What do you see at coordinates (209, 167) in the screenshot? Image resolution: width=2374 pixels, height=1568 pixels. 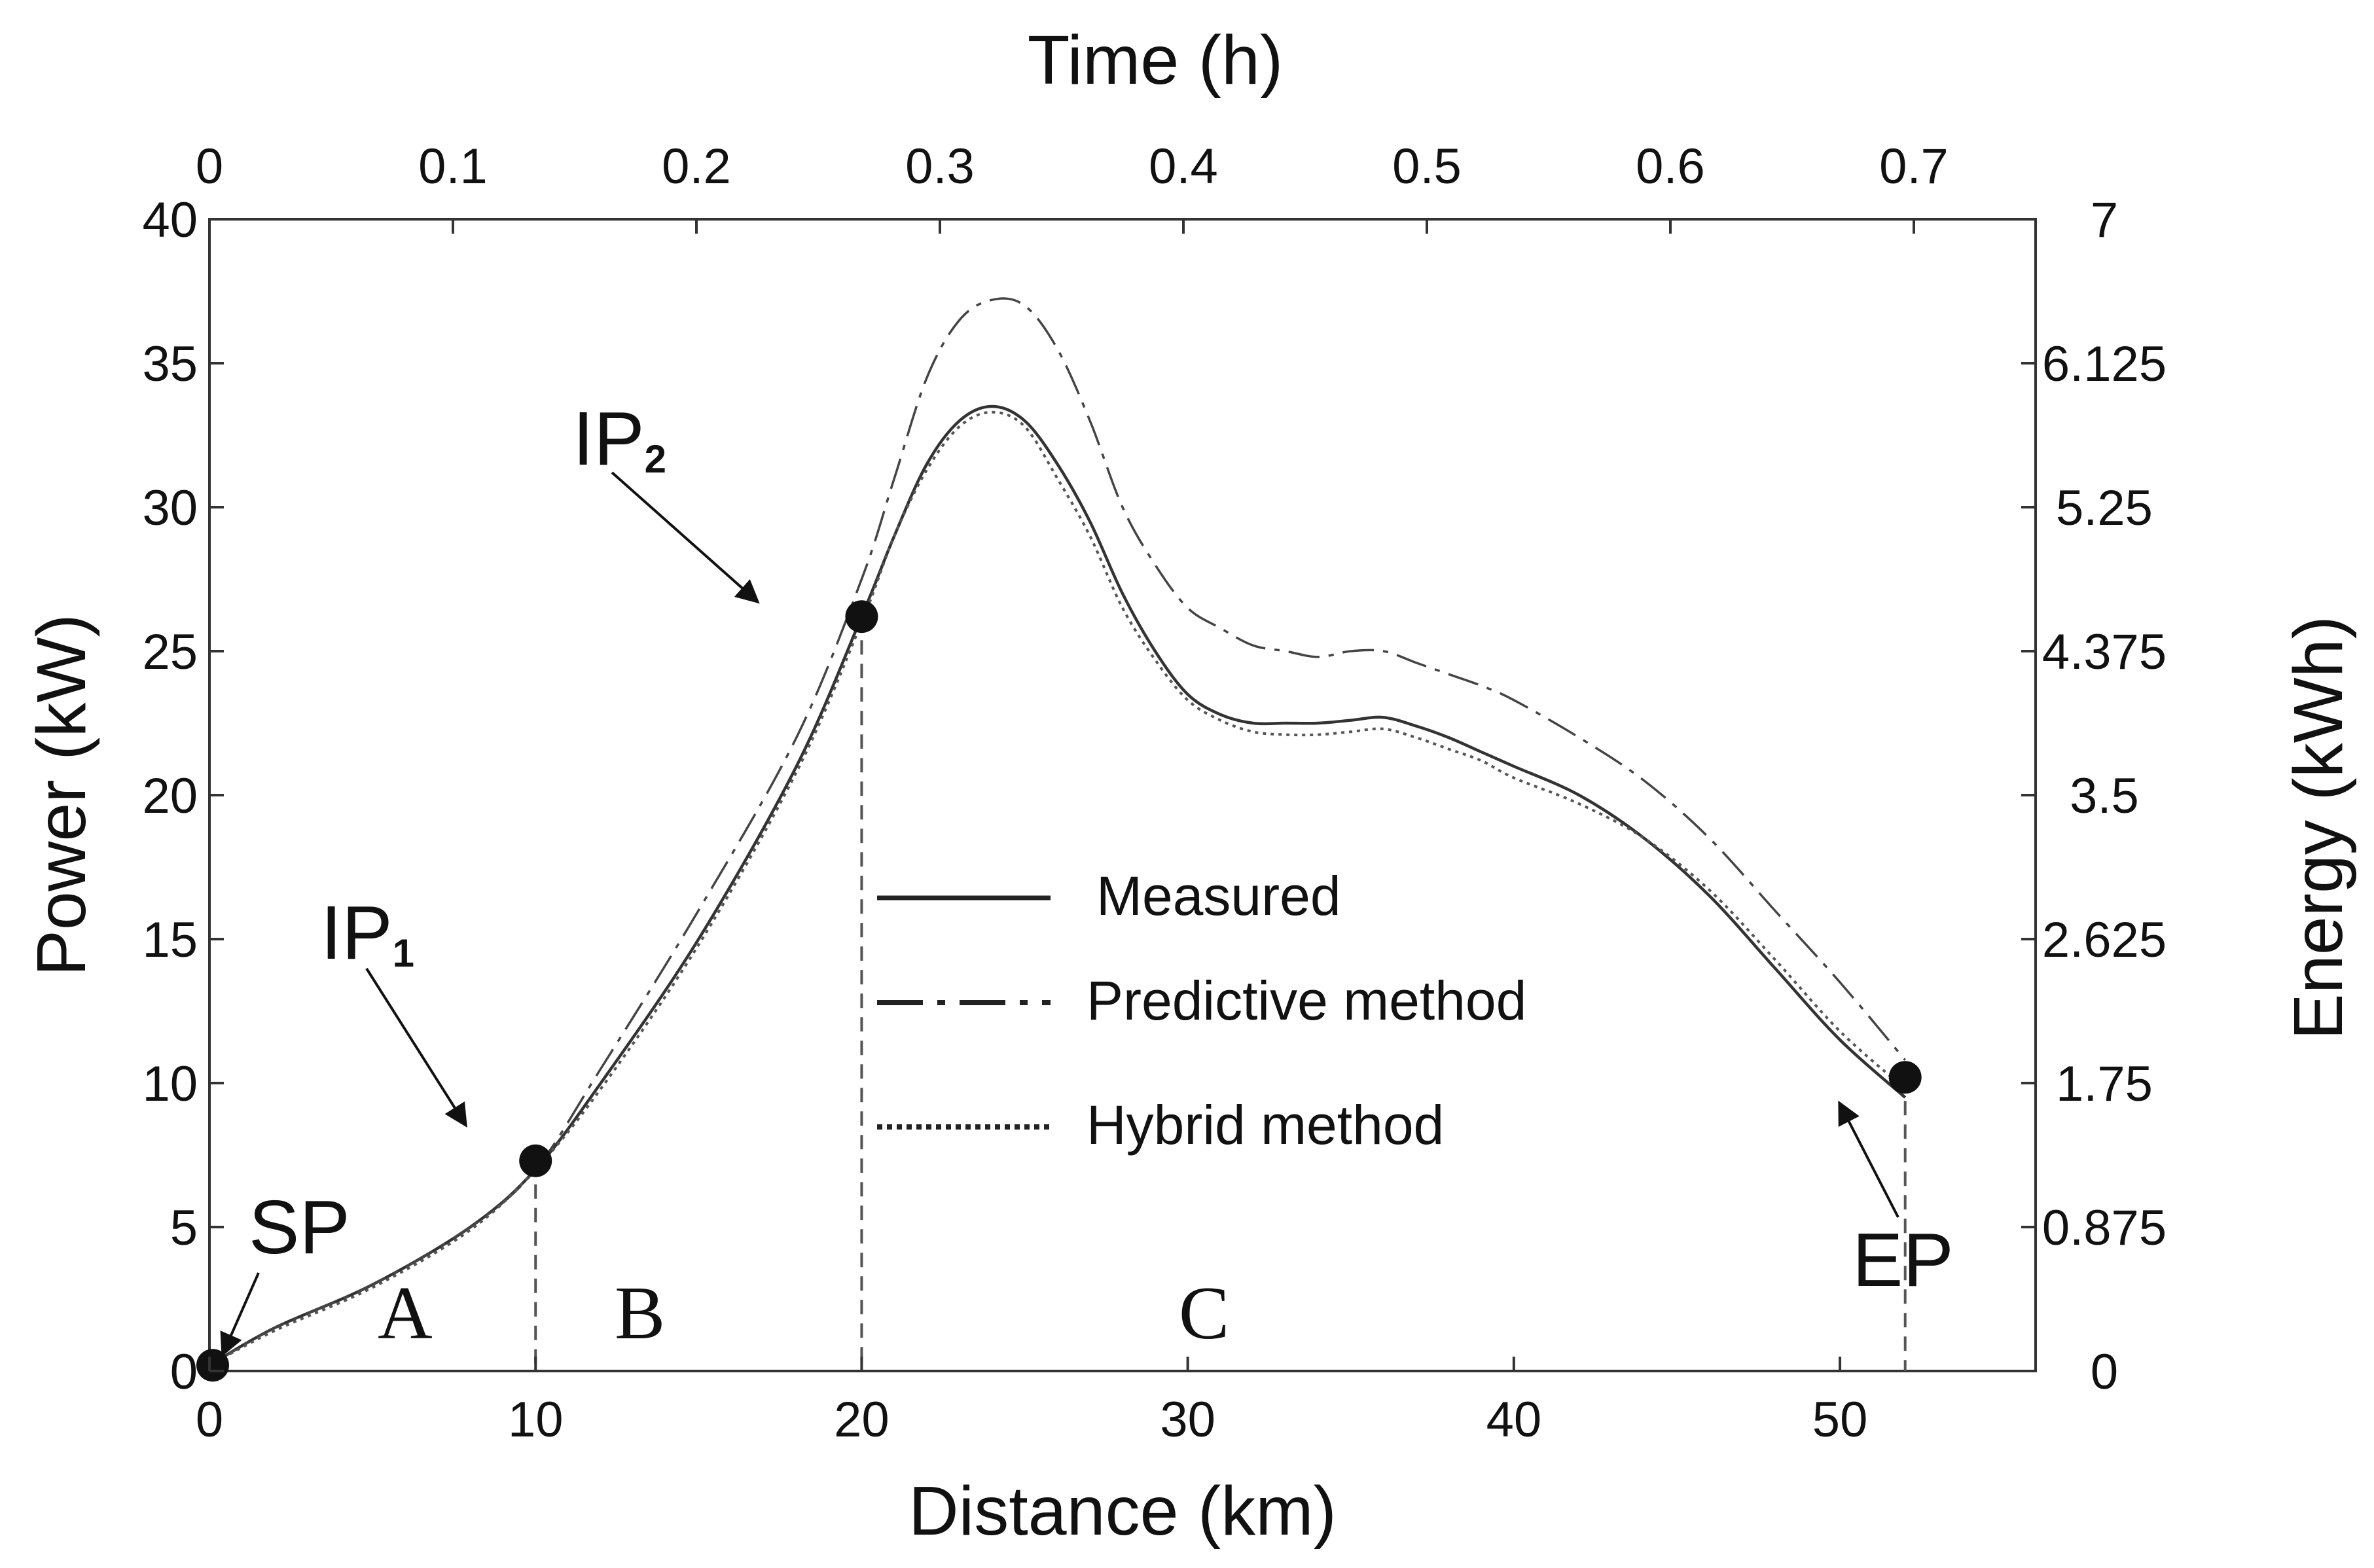 I see `x2-tick-label: 0` at bounding box center [209, 167].